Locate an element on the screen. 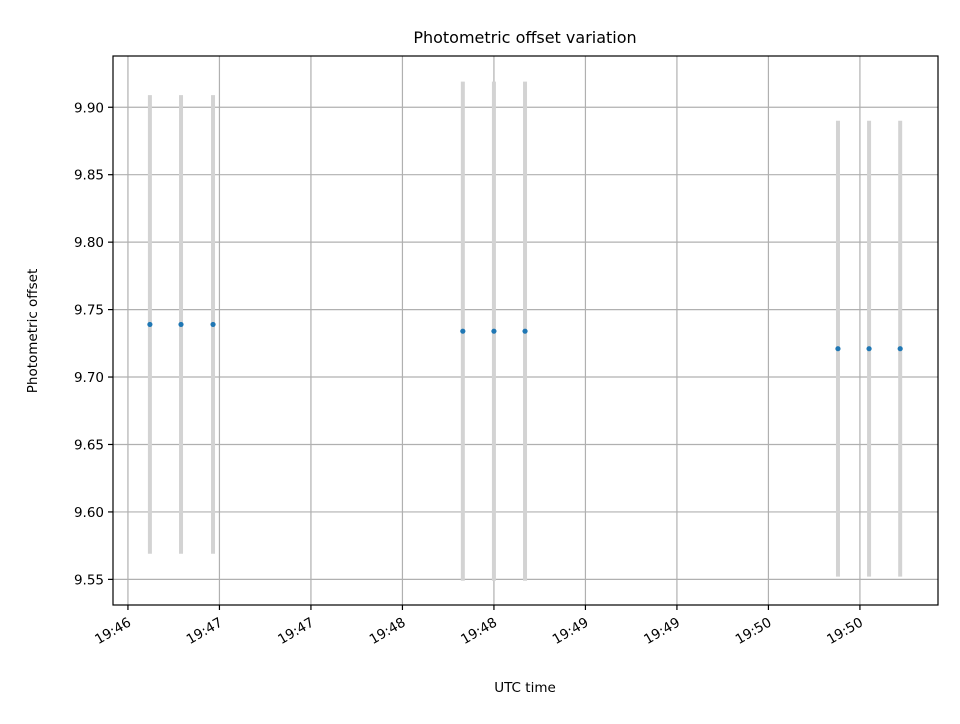  y-tick-label: 9.80 is located at coordinates (89, 243).